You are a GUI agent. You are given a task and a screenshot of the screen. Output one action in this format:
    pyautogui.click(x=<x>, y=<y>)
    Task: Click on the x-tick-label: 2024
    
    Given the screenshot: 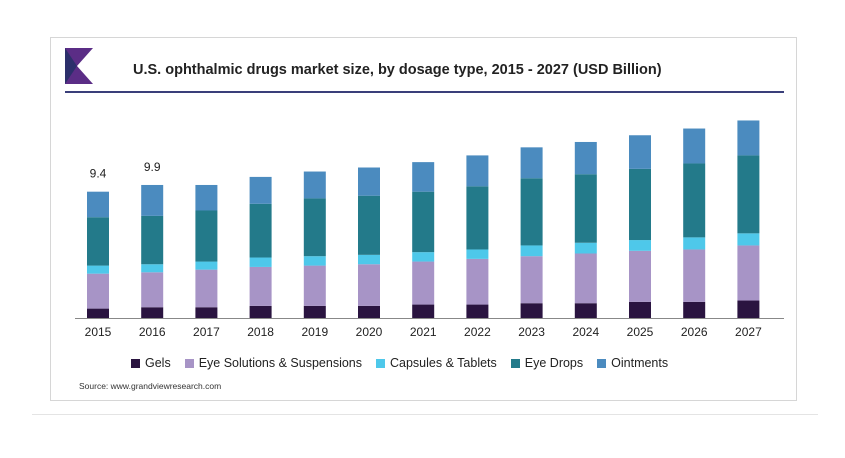 What is the action you would take?
    pyautogui.click(x=585, y=332)
    